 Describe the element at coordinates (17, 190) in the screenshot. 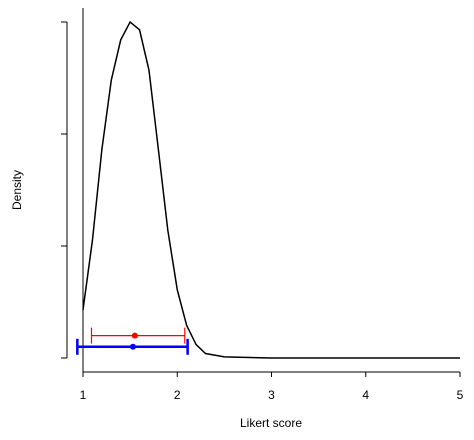

I see `y-axis-title: Density` at that location.